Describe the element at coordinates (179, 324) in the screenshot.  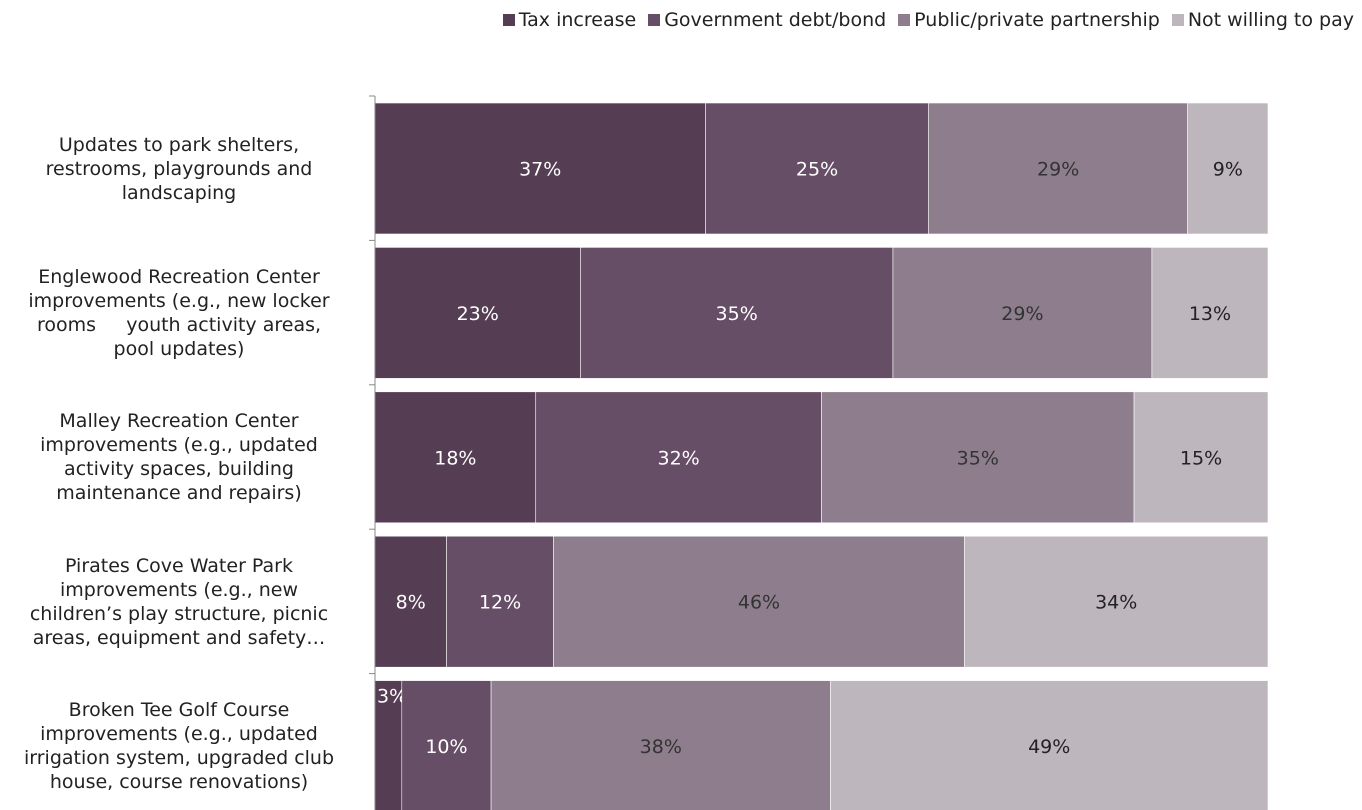
I see `category-label-line: rooms youth activity areas,` at that location.